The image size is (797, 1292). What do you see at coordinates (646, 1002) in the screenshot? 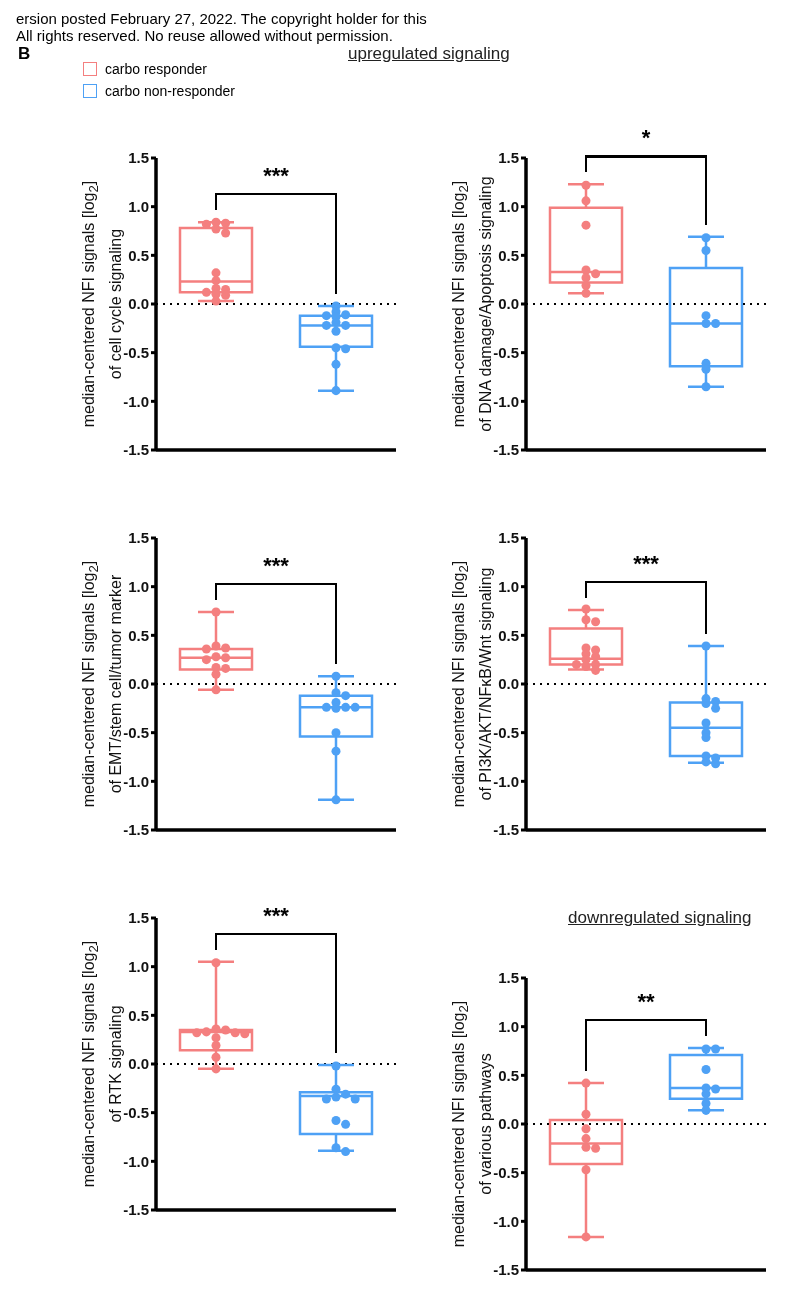
I see `annotation: **` at bounding box center [646, 1002].